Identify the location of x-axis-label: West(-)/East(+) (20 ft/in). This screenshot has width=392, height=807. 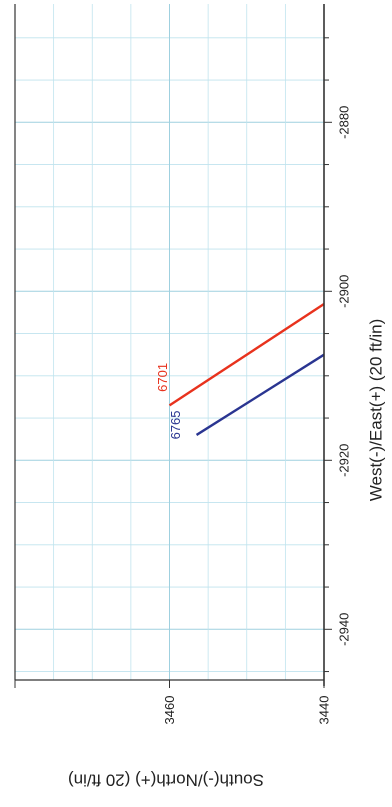
(376, 410).